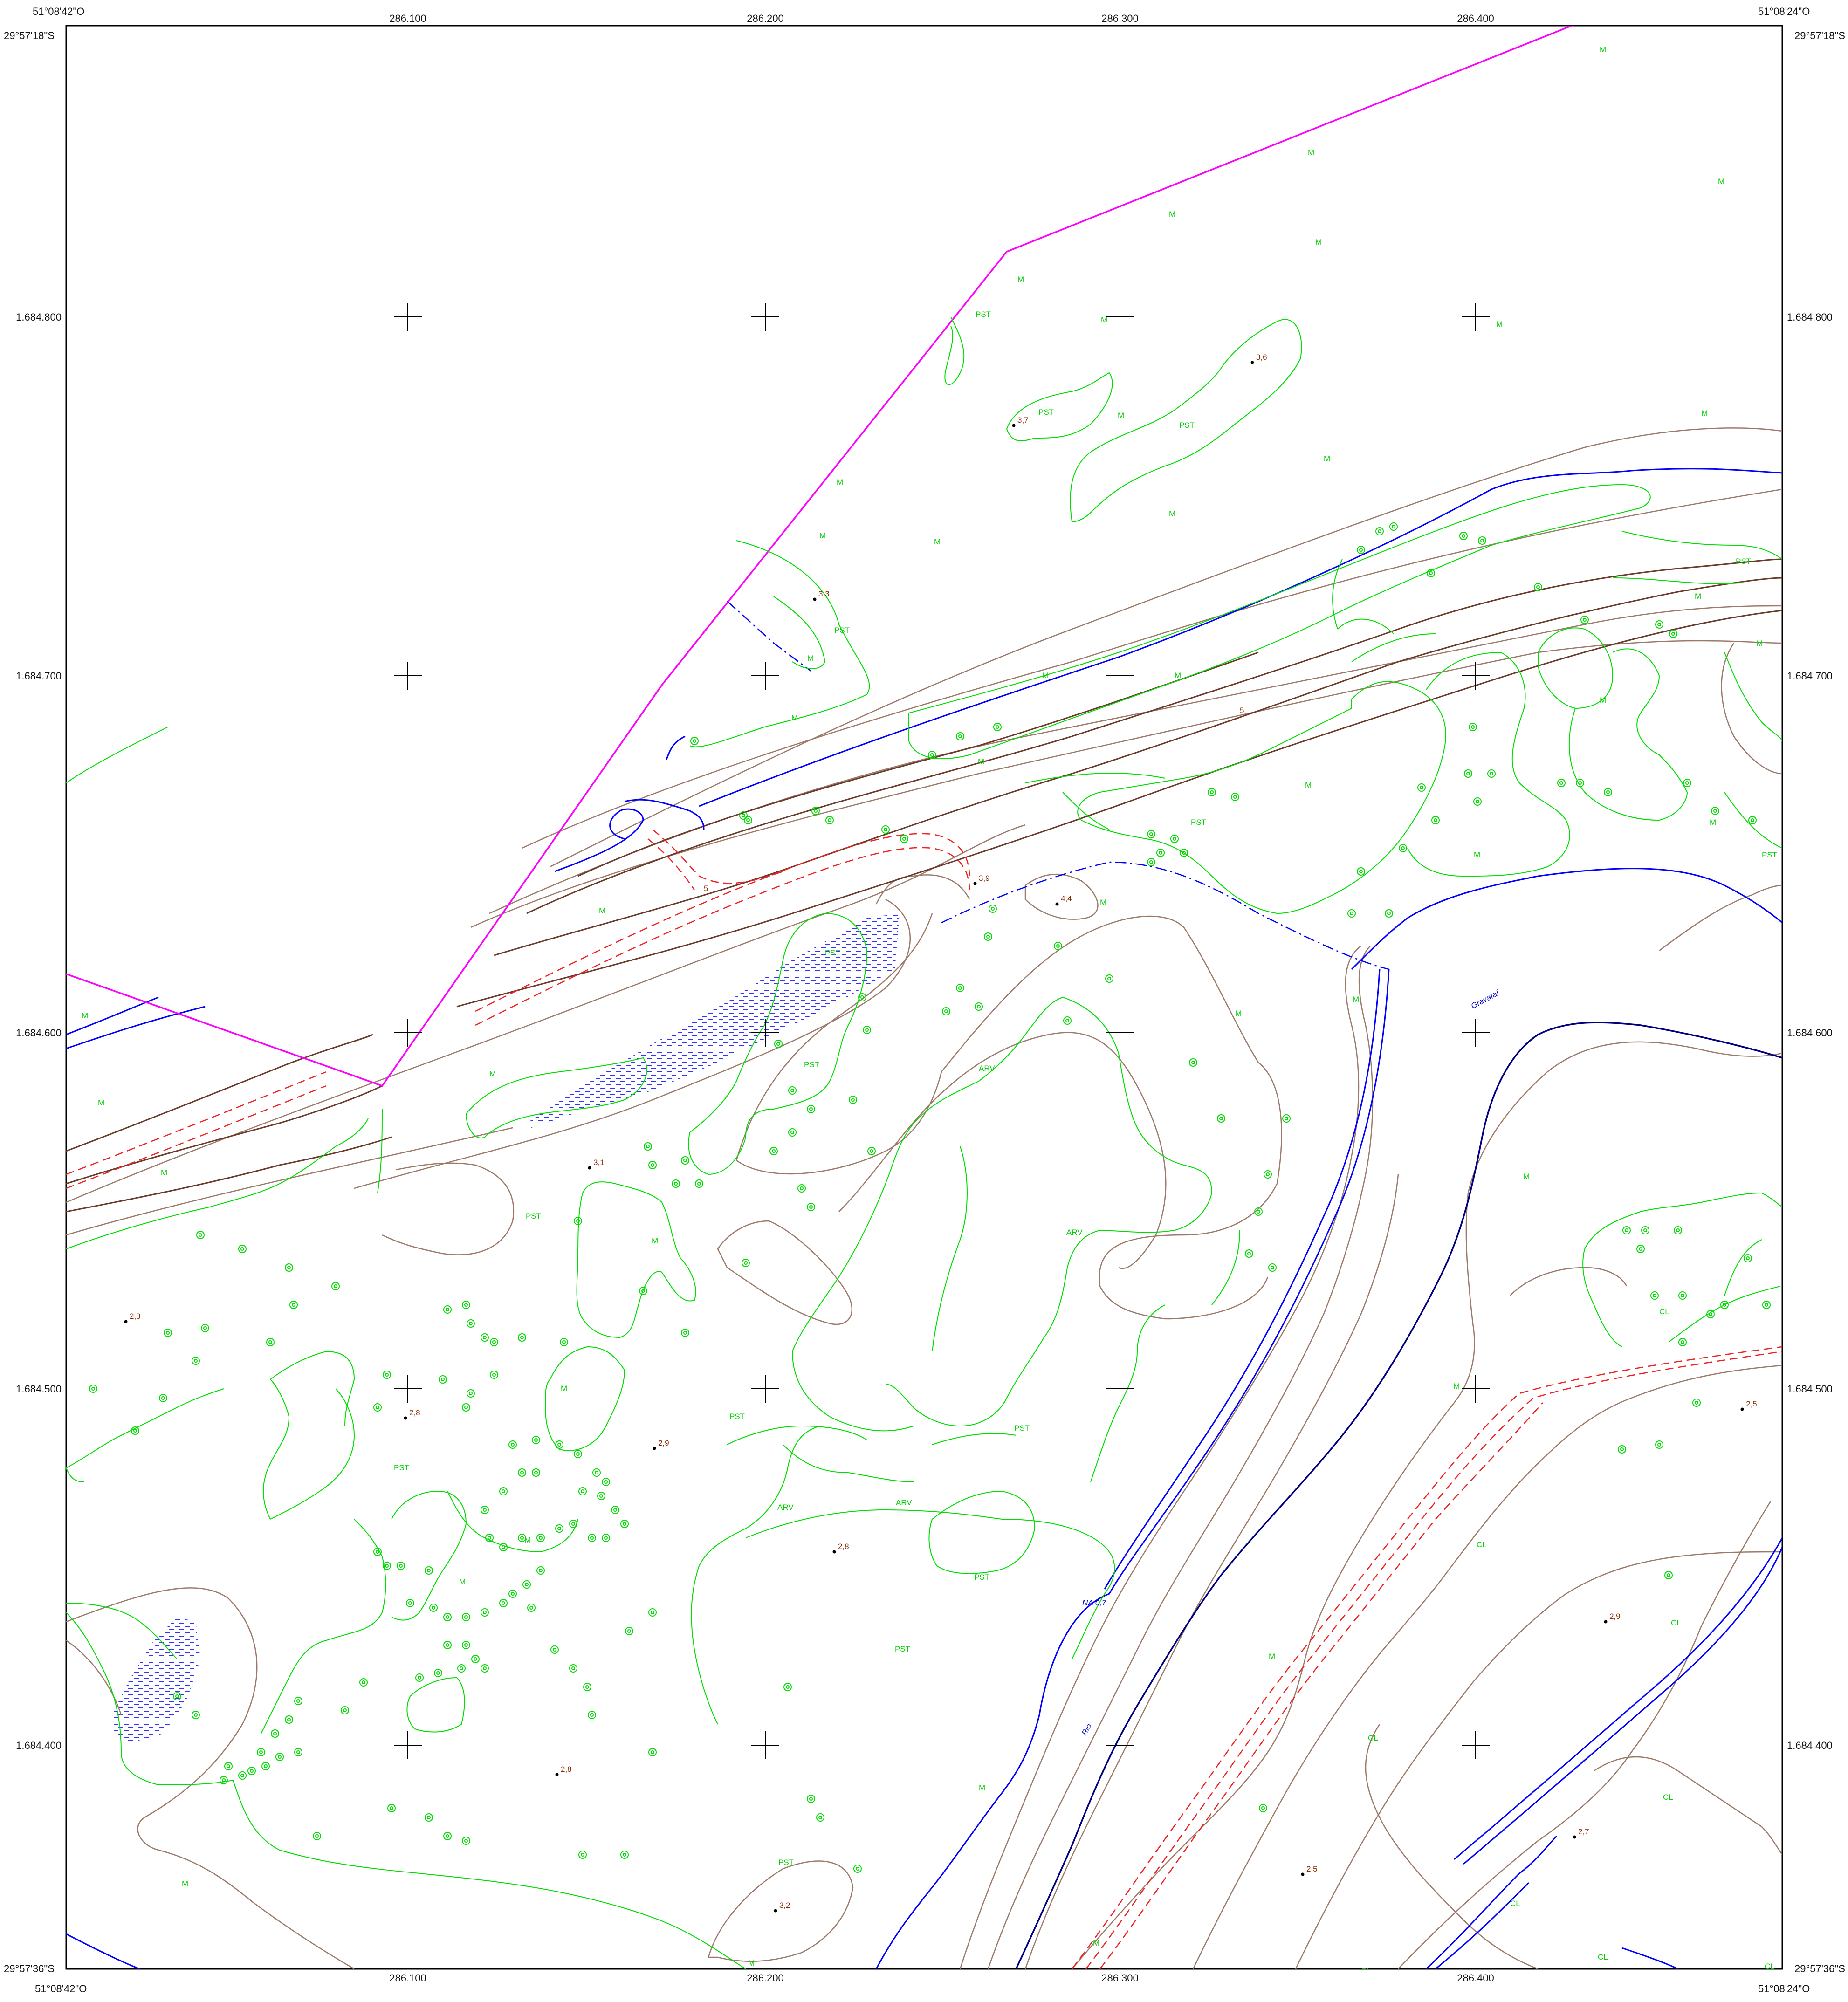 This screenshot has height=2002, width=1848. I want to click on svg-text: 3,1, so click(599, 1163).